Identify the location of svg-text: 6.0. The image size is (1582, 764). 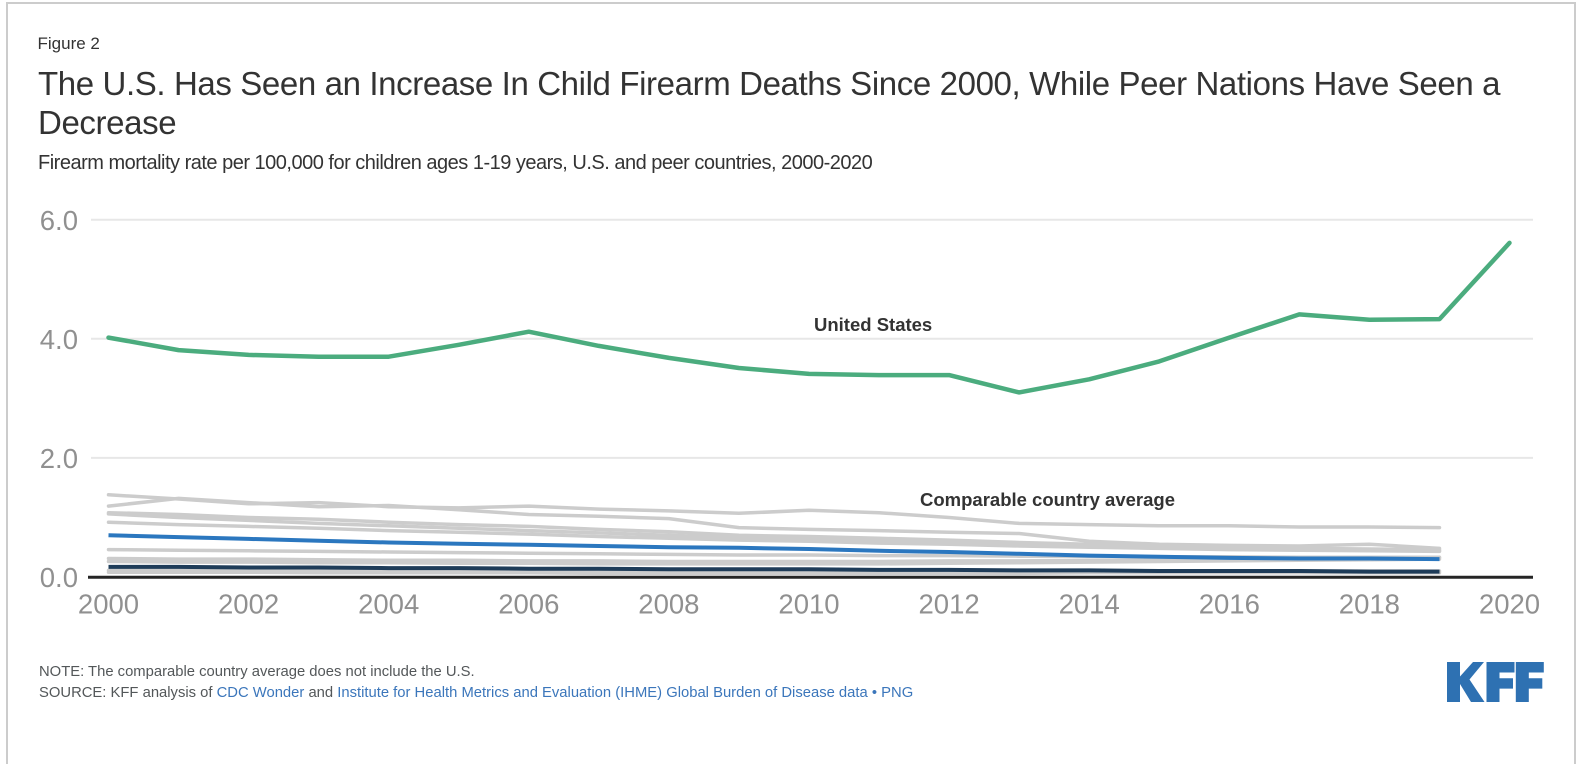
(59, 220).